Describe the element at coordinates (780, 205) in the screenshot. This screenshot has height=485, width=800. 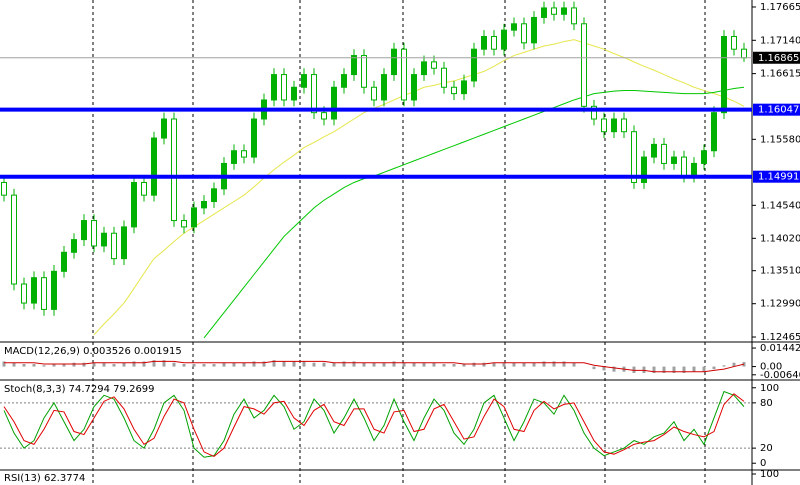
I see `y-tick-label: 1.14540` at that location.